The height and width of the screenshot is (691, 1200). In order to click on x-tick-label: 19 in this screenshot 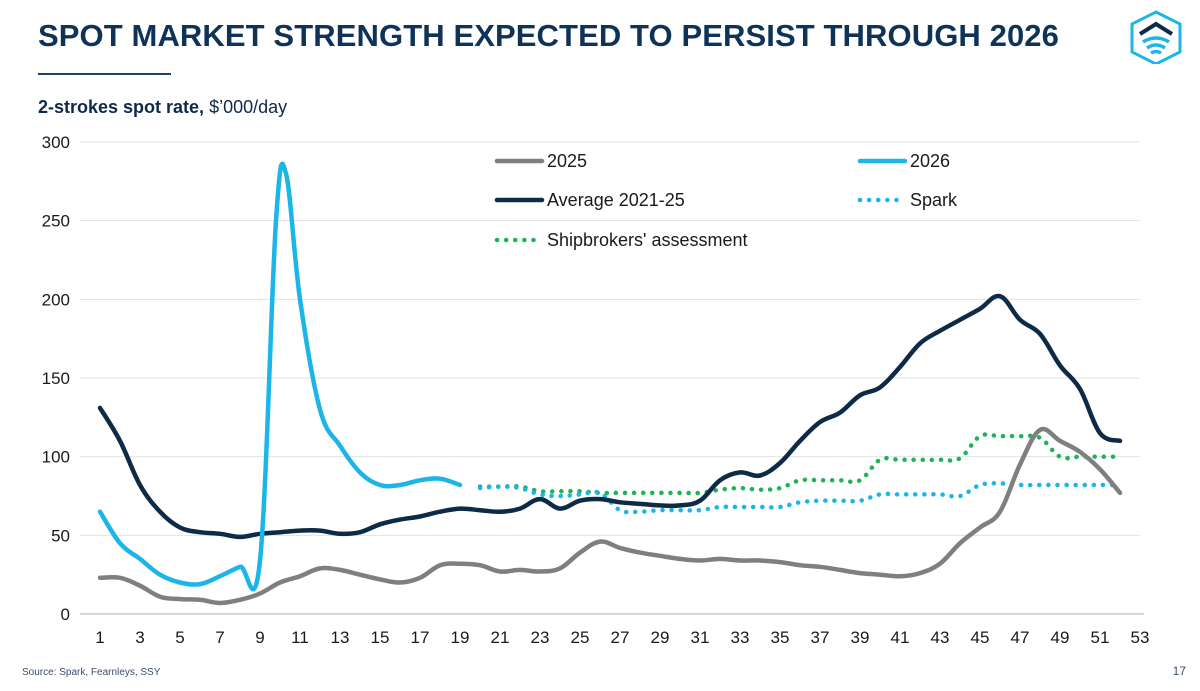, I will do `click(460, 637)`.